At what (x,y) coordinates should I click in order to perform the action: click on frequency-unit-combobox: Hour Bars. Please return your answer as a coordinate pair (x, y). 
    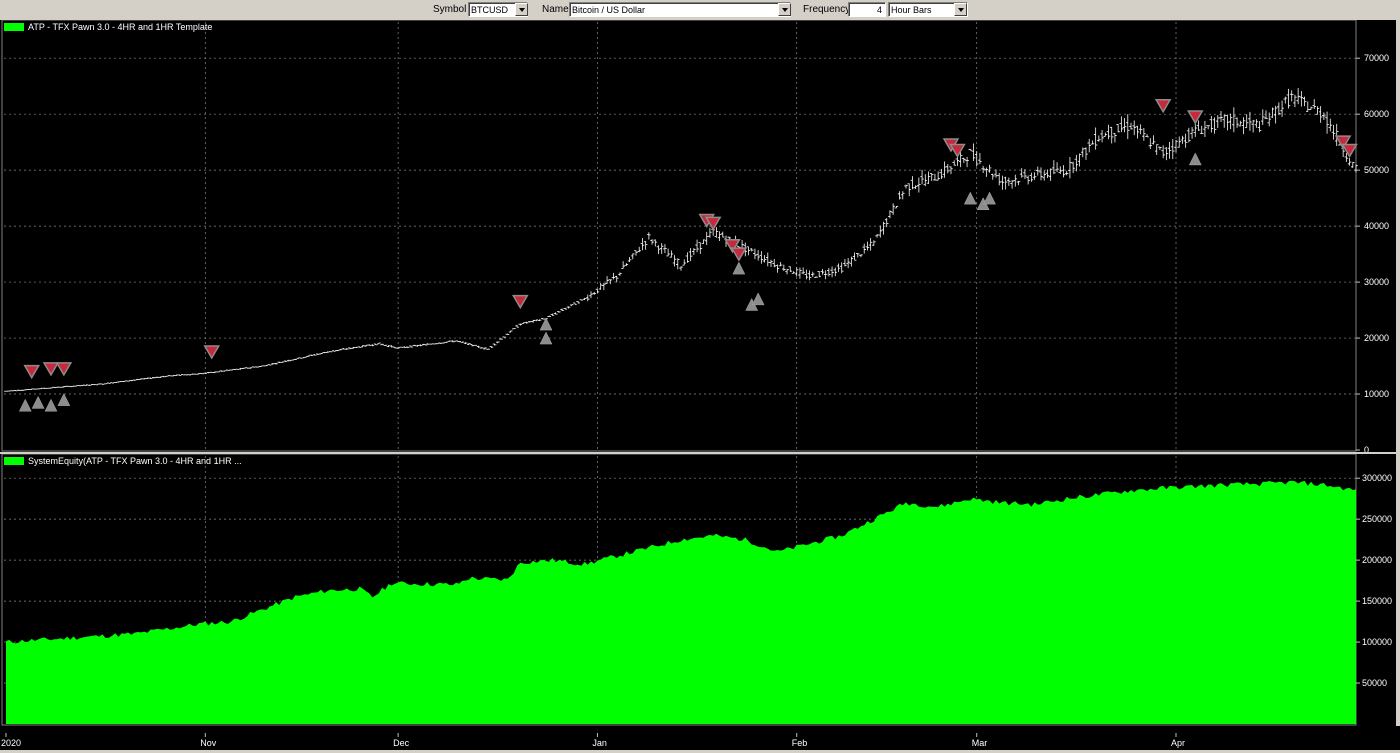
    Looking at the image, I should click on (928, 9).